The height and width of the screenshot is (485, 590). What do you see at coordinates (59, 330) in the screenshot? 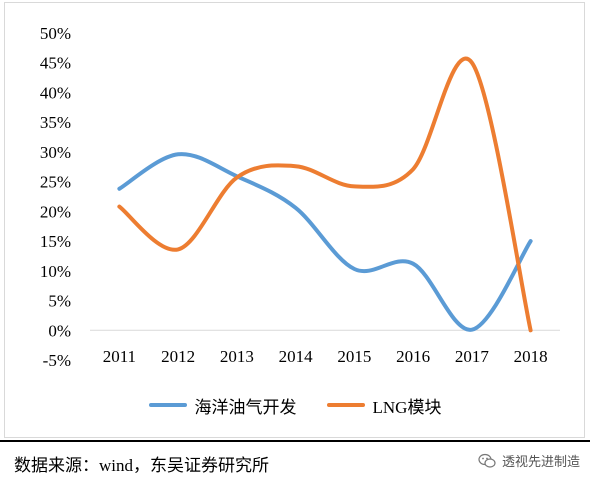
I see `y-tick-label: 0%` at bounding box center [59, 330].